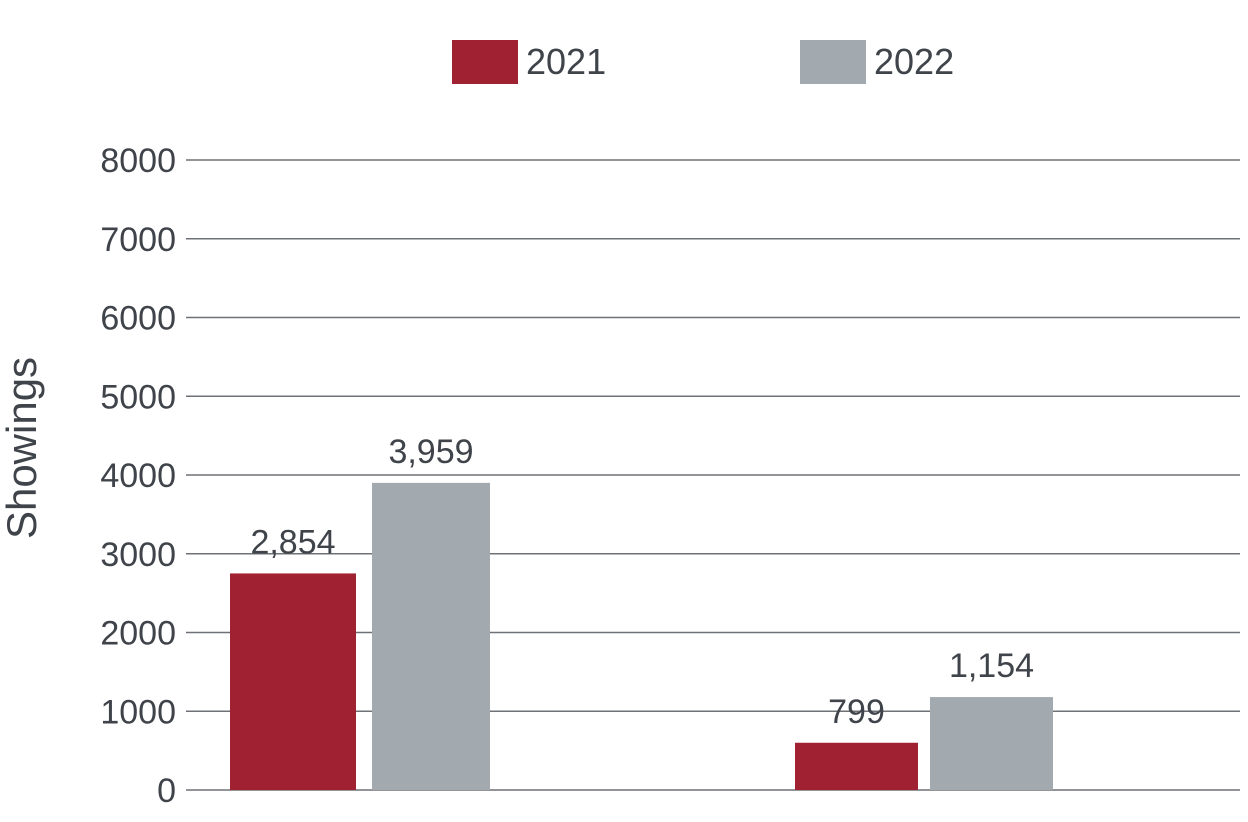 This screenshot has height=822, width=1248. Describe the element at coordinates (833, 62) in the screenshot. I see `legend-swatch-2022` at that location.